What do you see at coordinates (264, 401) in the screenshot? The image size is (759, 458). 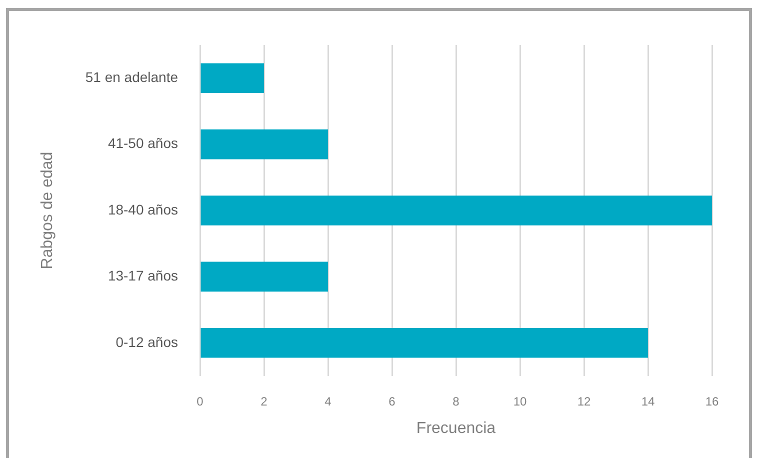 I see `x-tick-label: 2` at bounding box center [264, 401].